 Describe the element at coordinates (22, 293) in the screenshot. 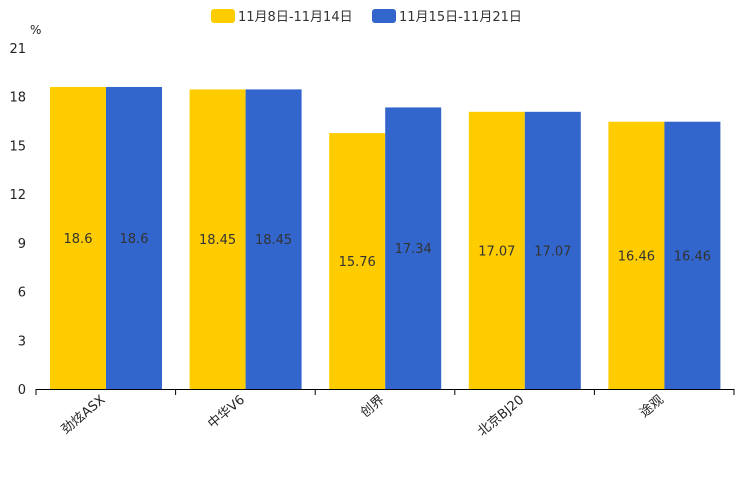

I see `y-tick-label: 6` at that location.